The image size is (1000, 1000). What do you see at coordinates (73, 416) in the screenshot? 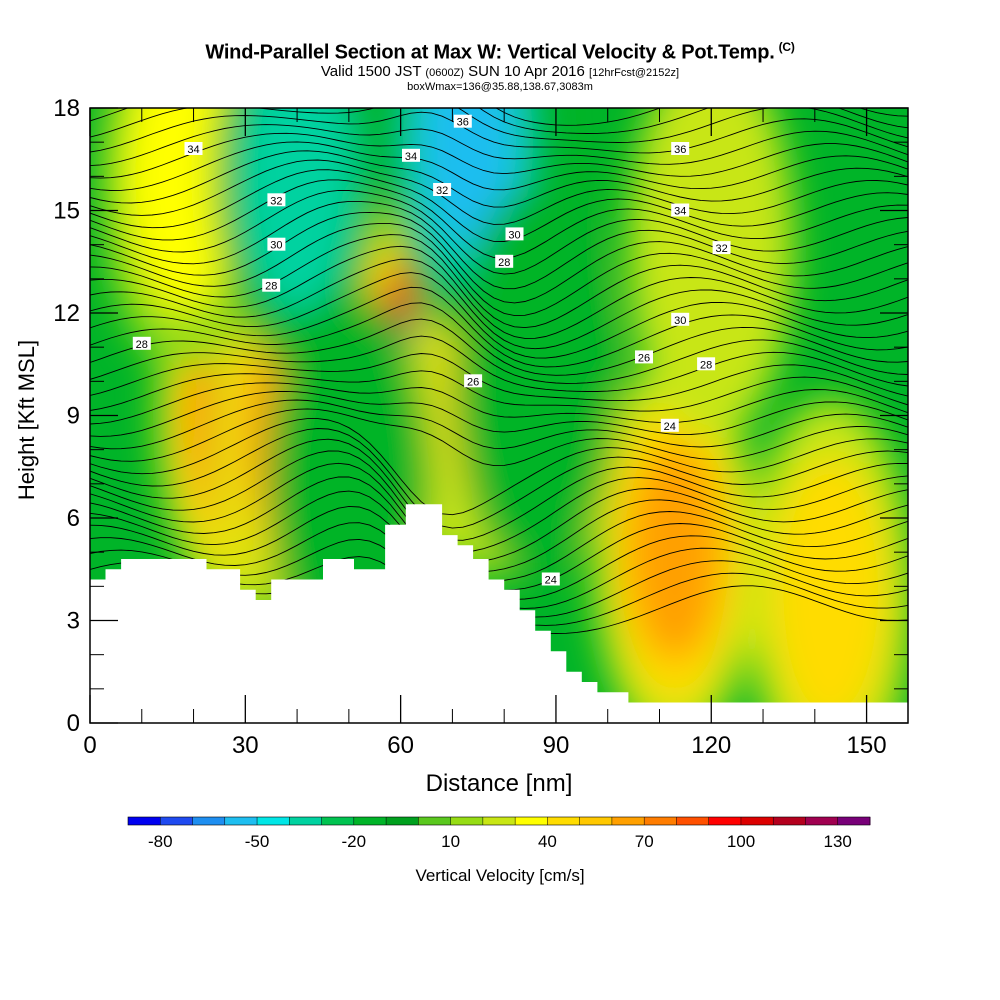
I see `y-tick-label: 9` at bounding box center [73, 416].